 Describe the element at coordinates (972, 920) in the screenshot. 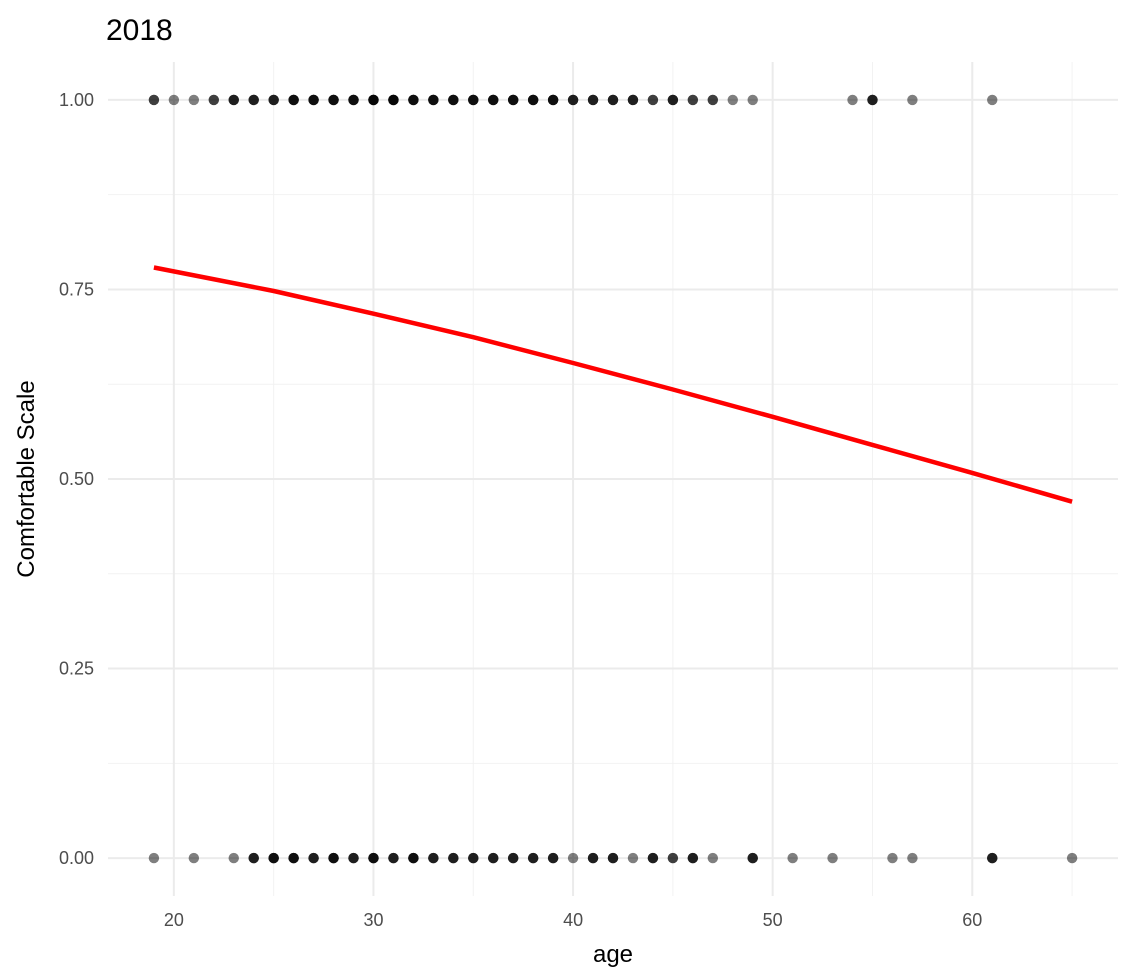

I see `x-tick-label: 60` at that location.